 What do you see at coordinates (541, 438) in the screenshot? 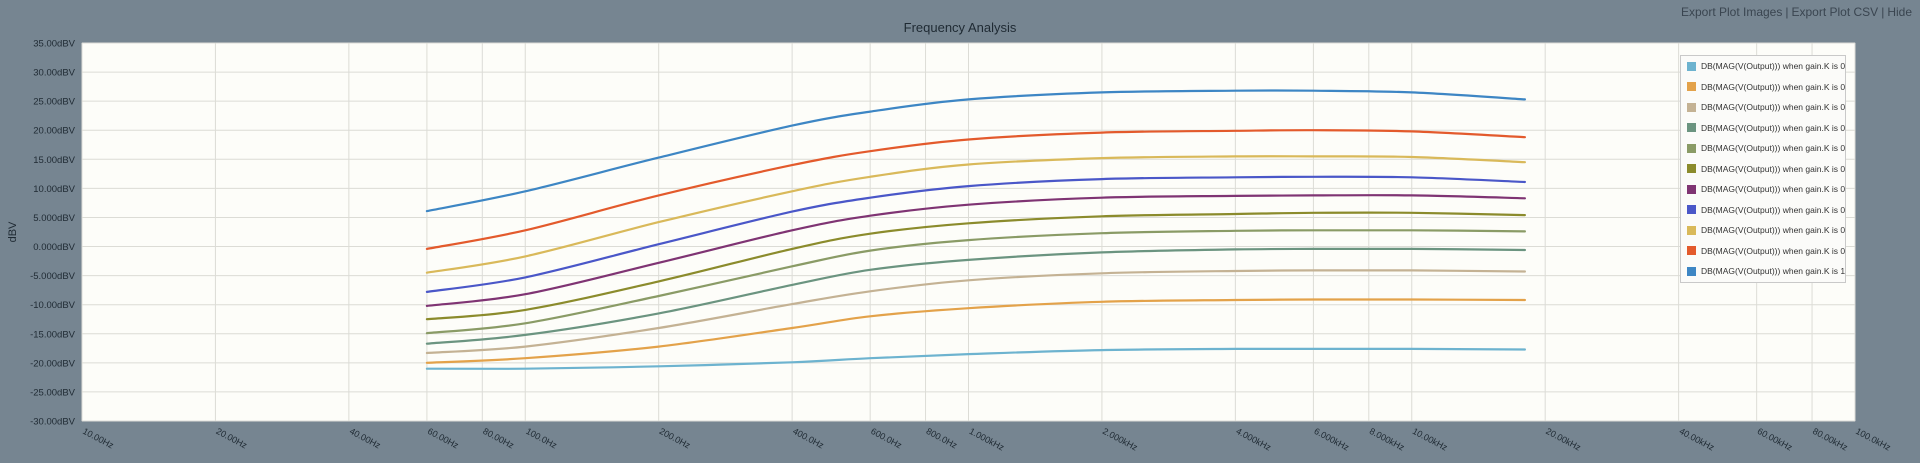
I see `x-tick-label: 100.0Hz` at bounding box center [541, 438].